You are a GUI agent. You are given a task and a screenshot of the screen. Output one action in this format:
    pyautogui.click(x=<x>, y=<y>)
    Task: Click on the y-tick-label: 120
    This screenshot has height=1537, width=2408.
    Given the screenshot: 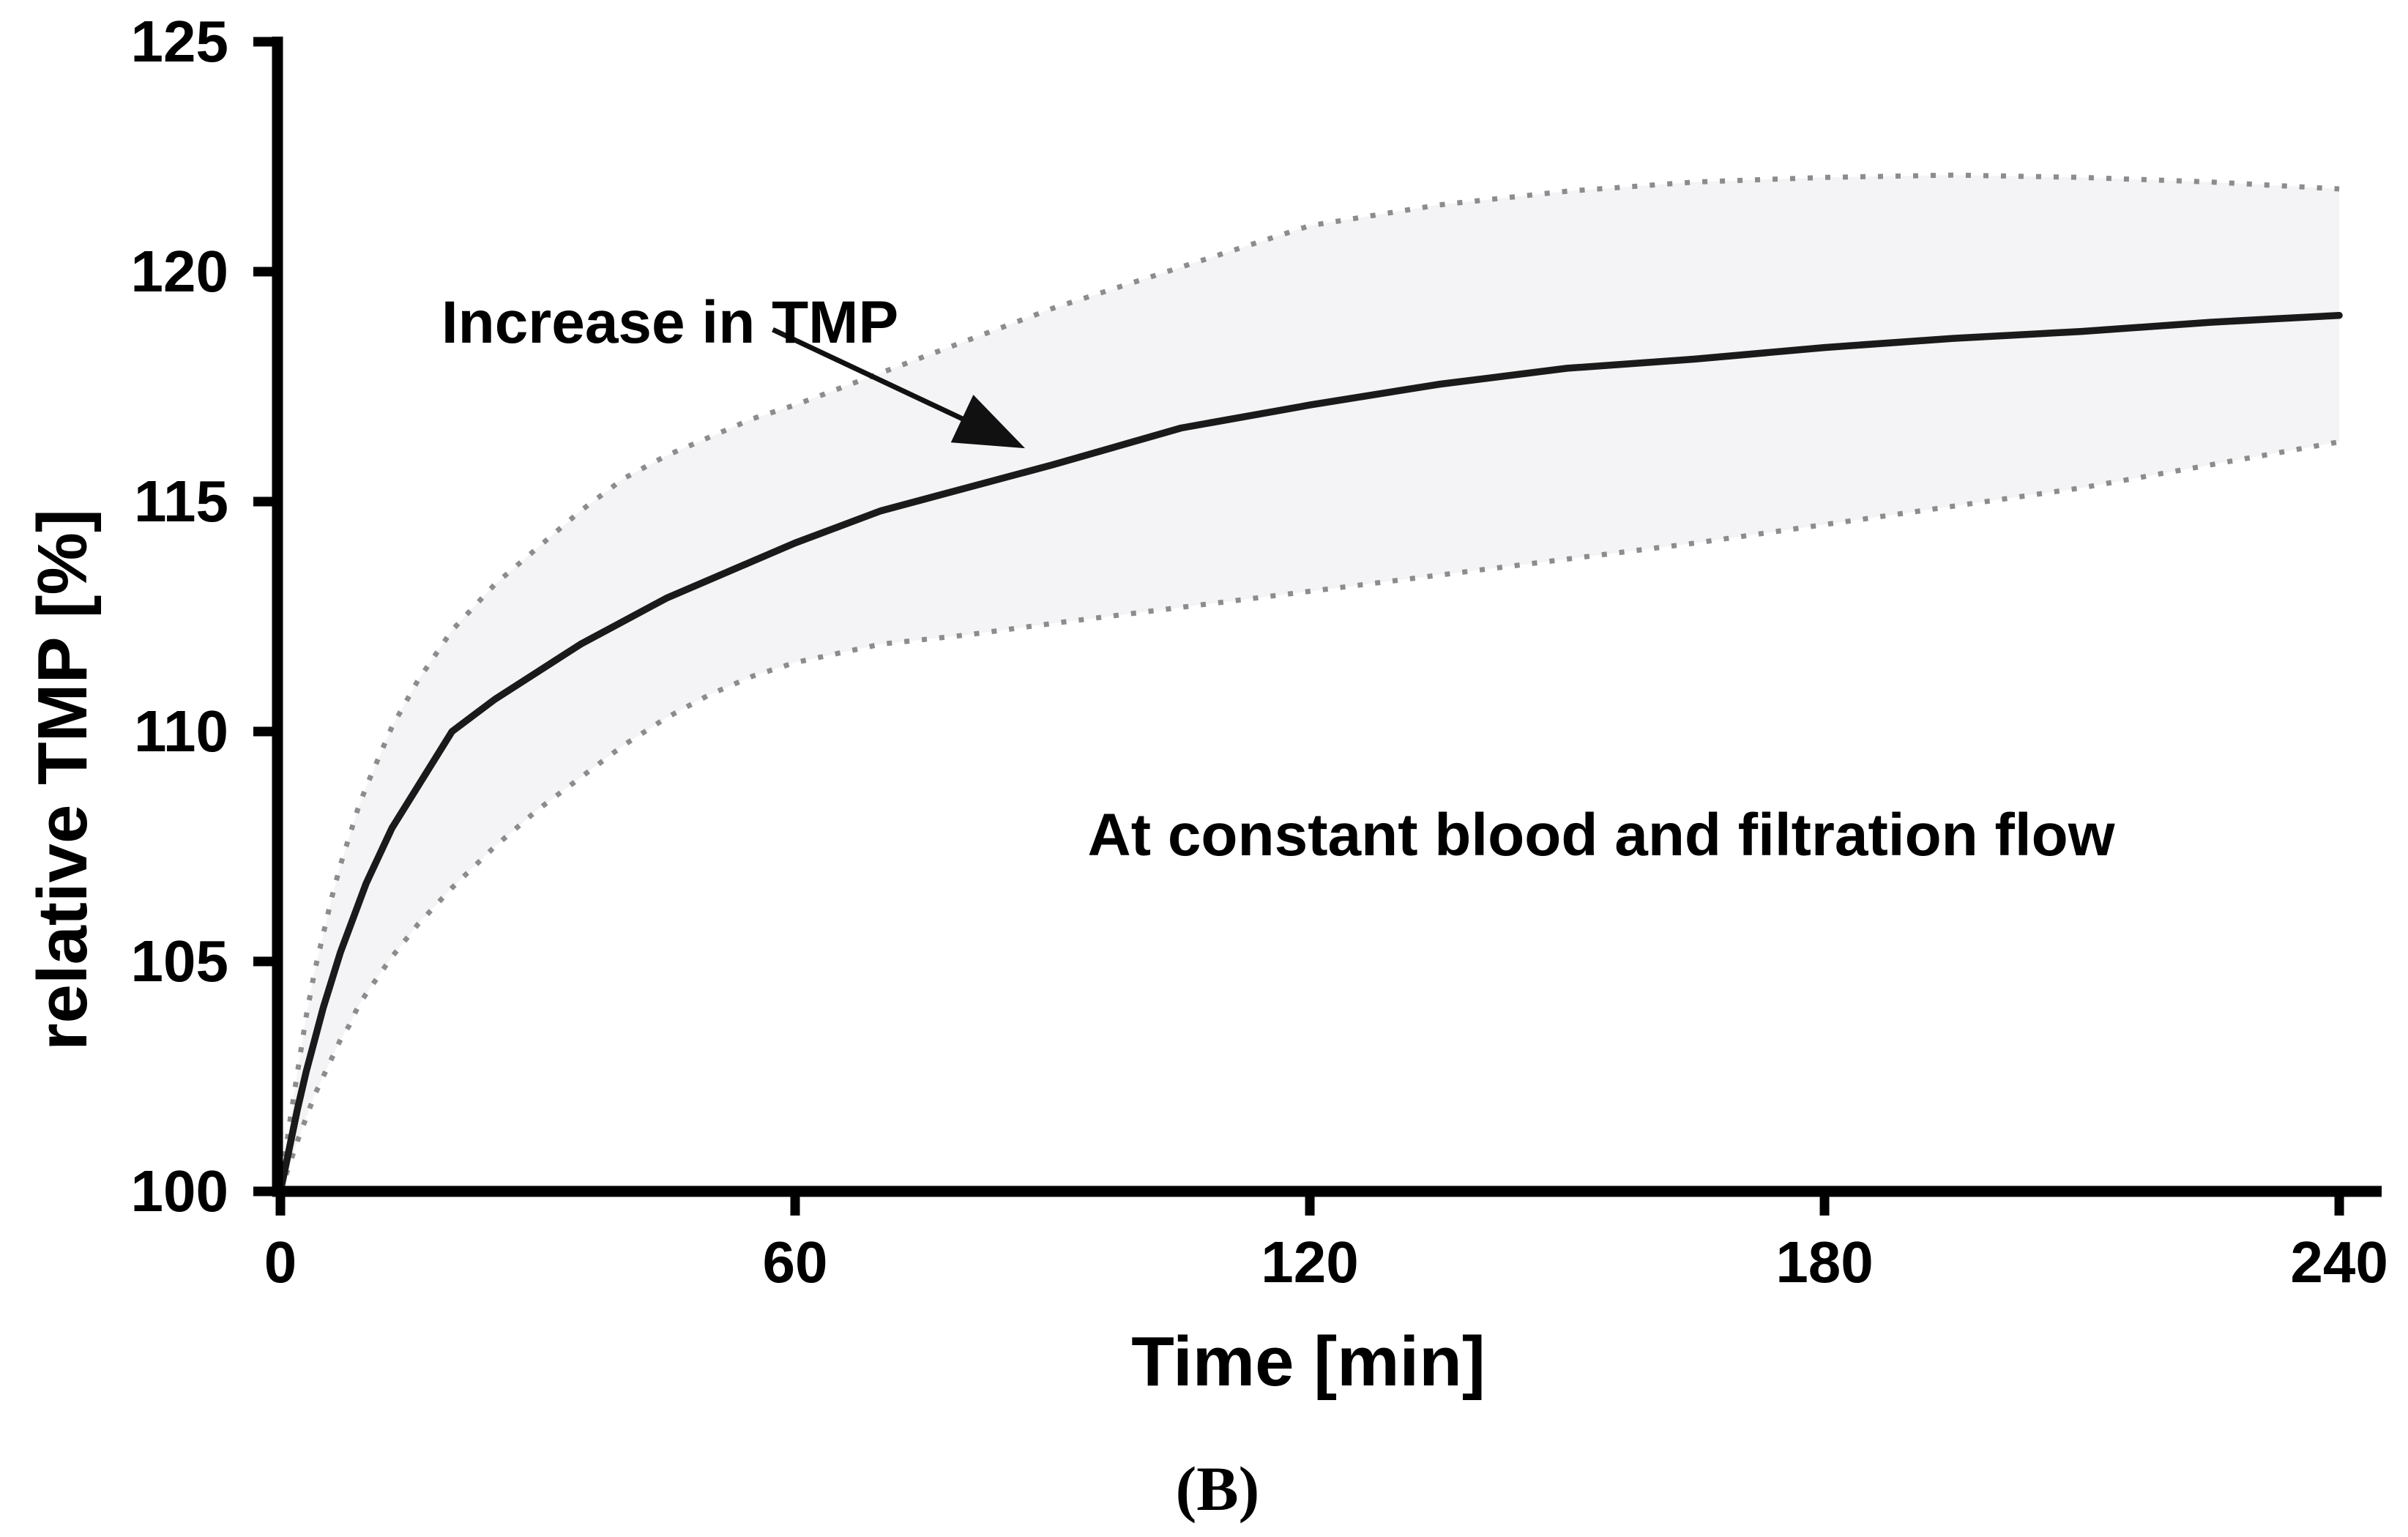 What is the action you would take?
    pyautogui.click(x=179, y=271)
    